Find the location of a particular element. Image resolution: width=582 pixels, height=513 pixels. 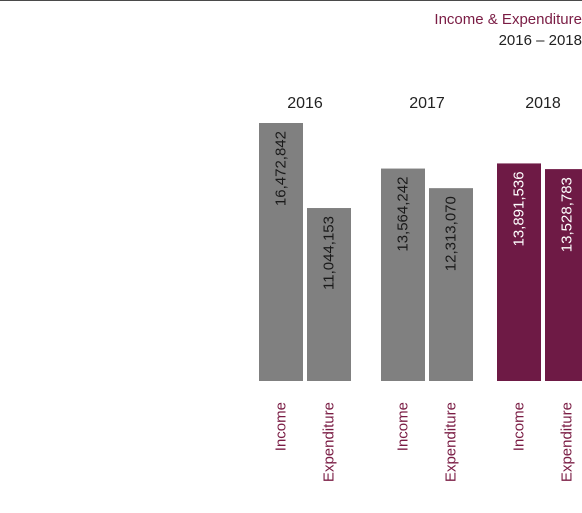

year-label-2016: 2016 is located at coordinates (305, 103).